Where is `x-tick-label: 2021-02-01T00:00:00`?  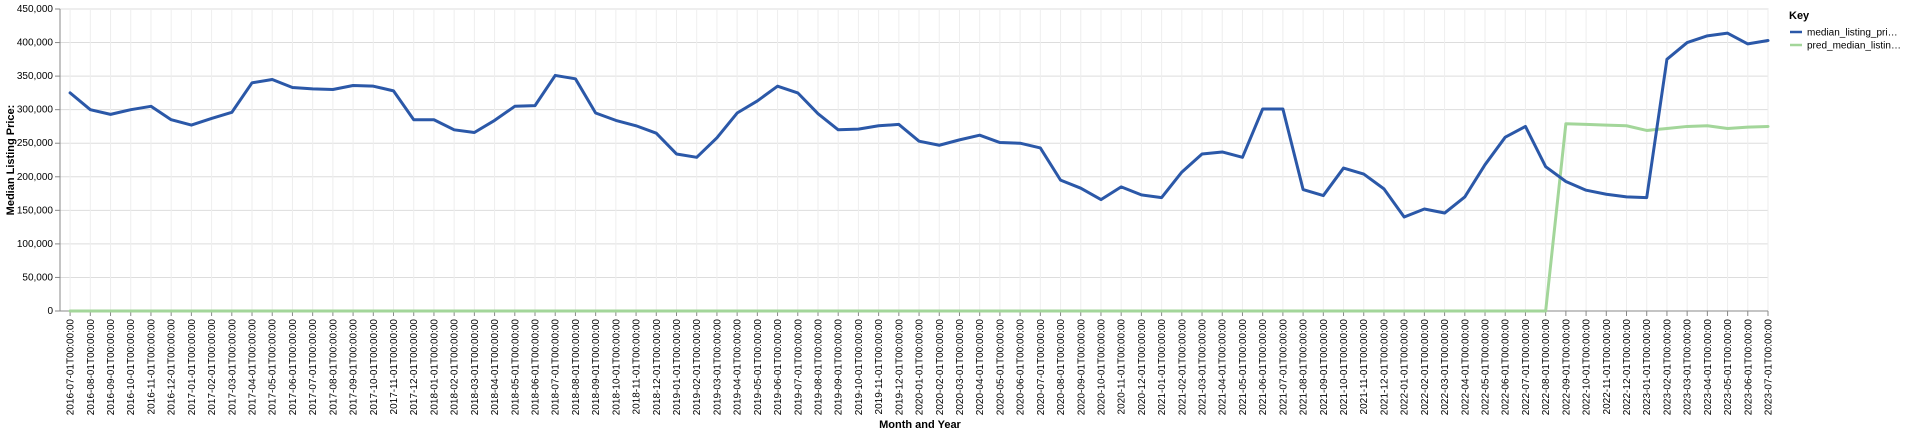 x-tick-label: 2021-02-01T00:00:00 is located at coordinates (1182, 367).